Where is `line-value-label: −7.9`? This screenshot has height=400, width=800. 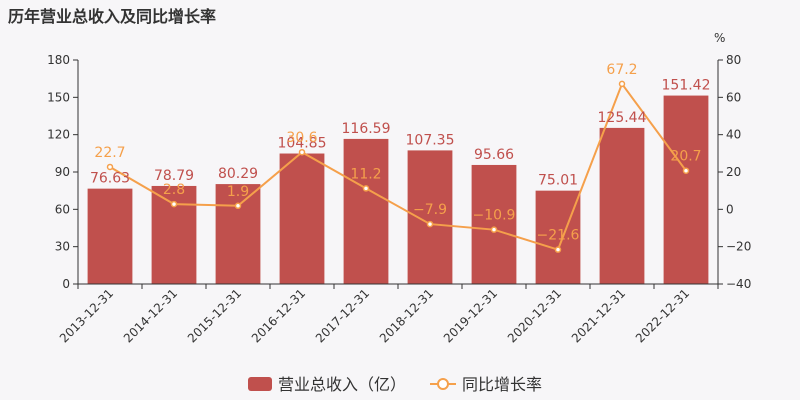 line-value-label: −7.9 is located at coordinates (430, 210).